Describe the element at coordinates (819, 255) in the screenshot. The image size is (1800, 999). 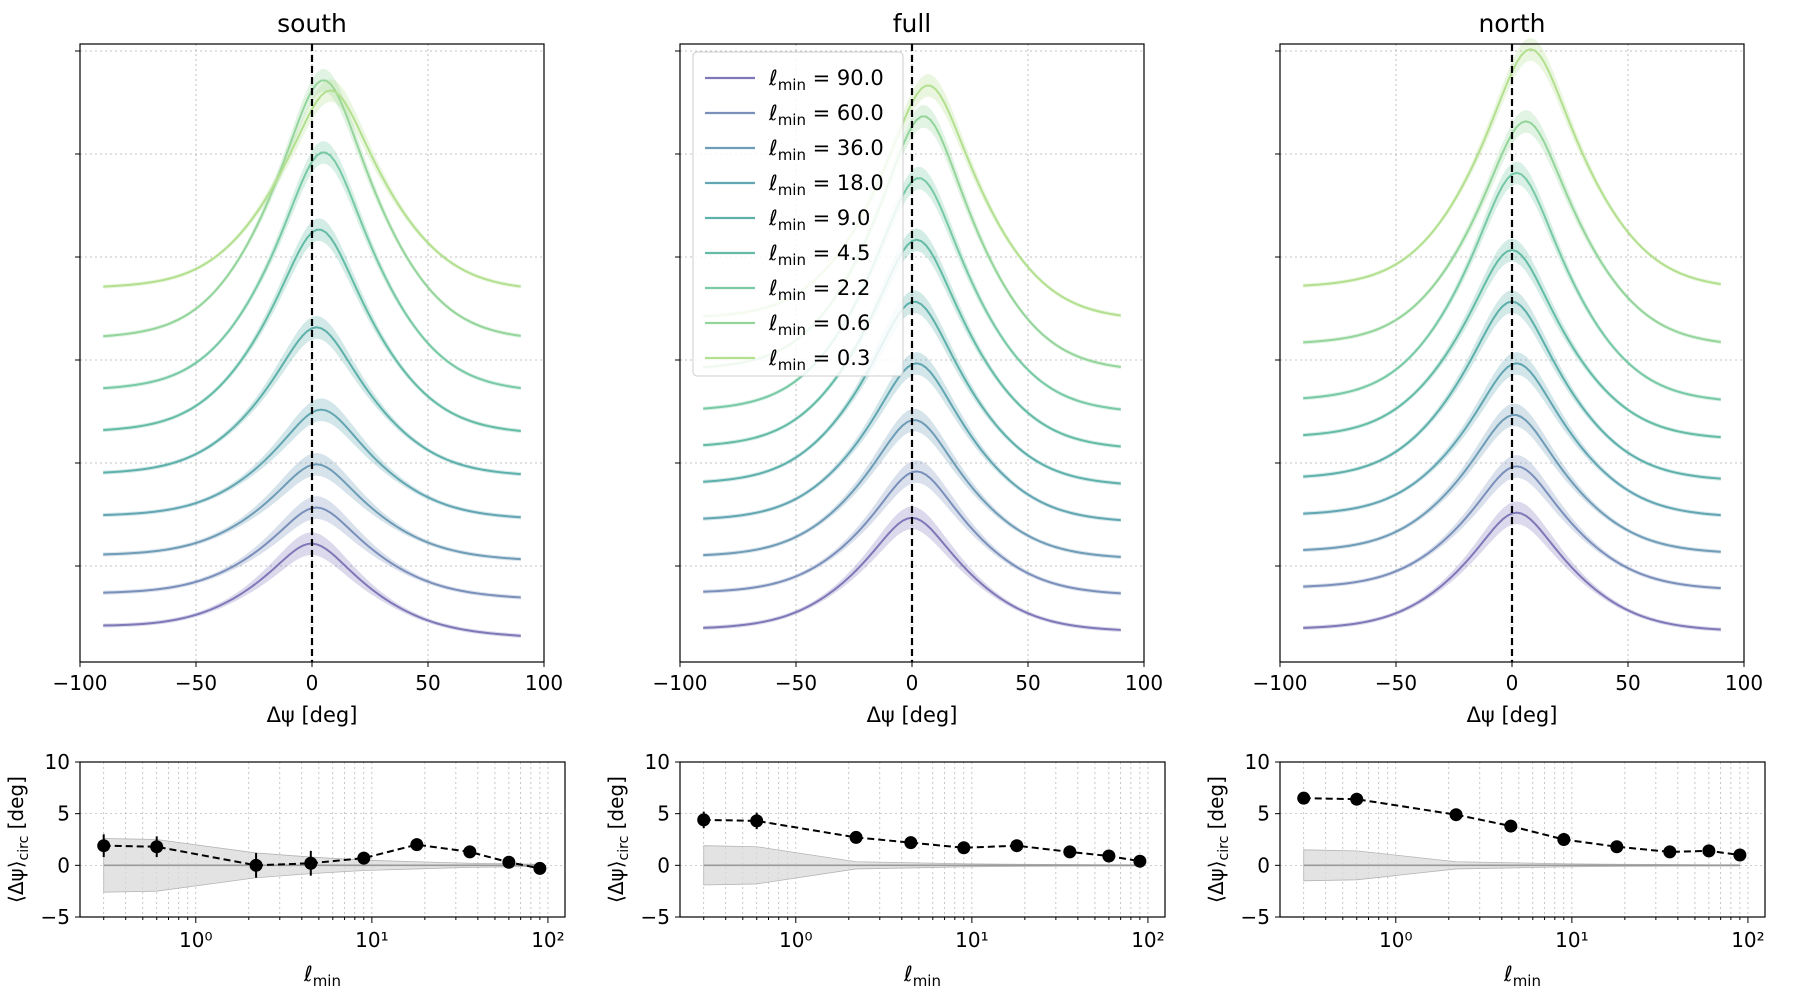
I see `legend-label-4.5: ℓmin = 4.5` at that location.